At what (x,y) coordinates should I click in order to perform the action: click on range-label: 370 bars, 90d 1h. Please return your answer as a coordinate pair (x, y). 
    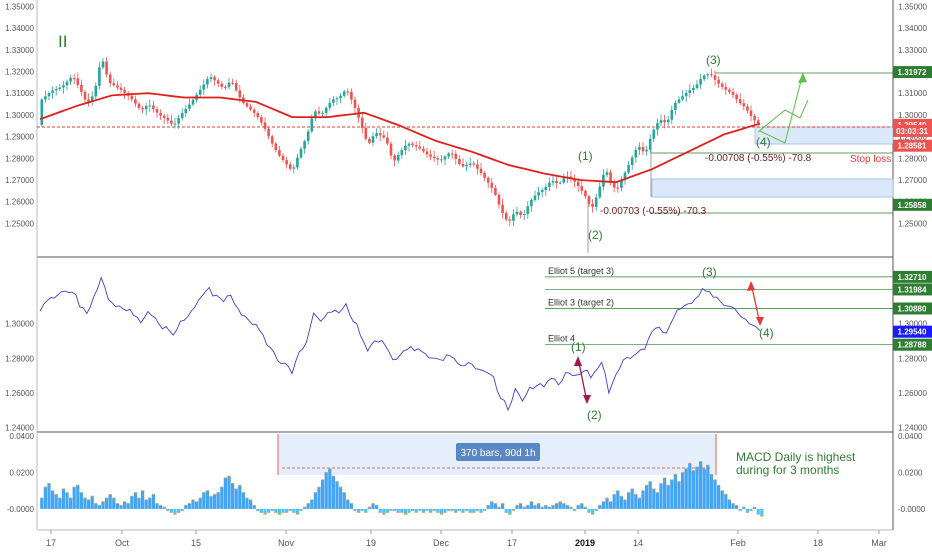
    Looking at the image, I should click on (497, 453).